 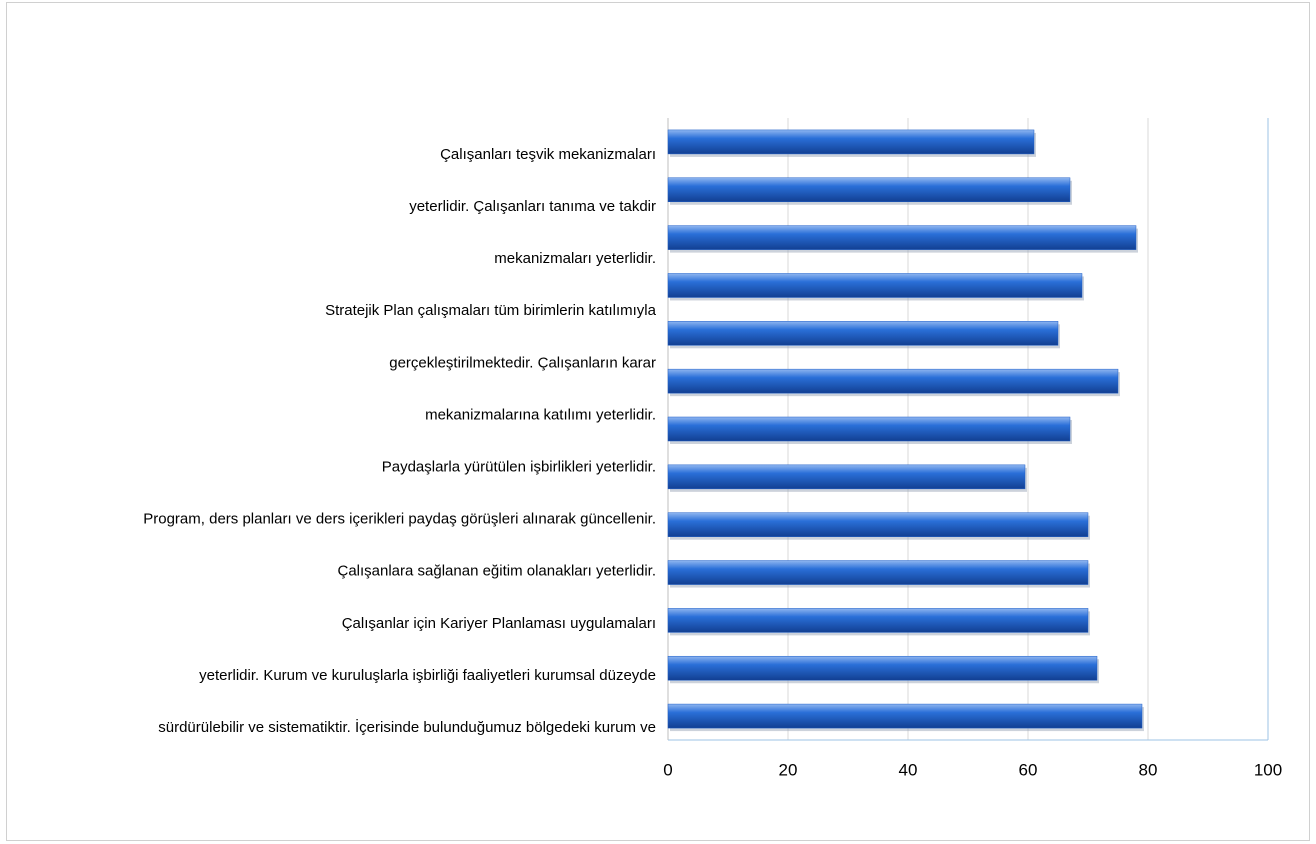 What do you see at coordinates (908, 769) in the screenshot?
I see `x-tick-label: 40` at bounding box center [908, 769].